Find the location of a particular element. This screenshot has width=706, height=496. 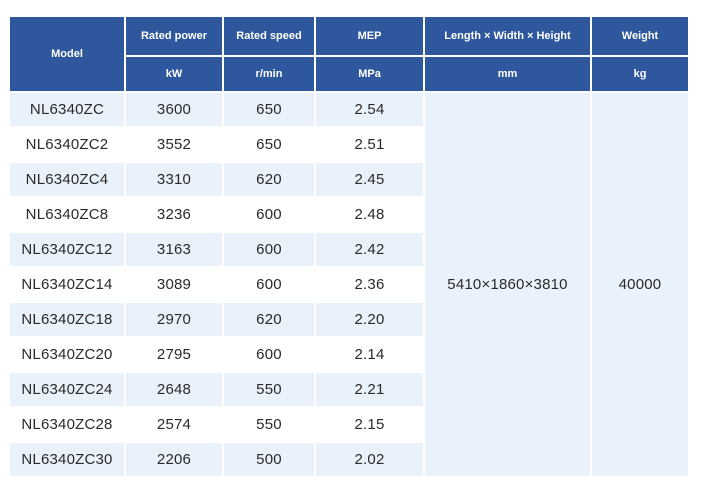

table-row: NL6340ZC28 2574 550 2.15 is located at coordinates (349, 424).